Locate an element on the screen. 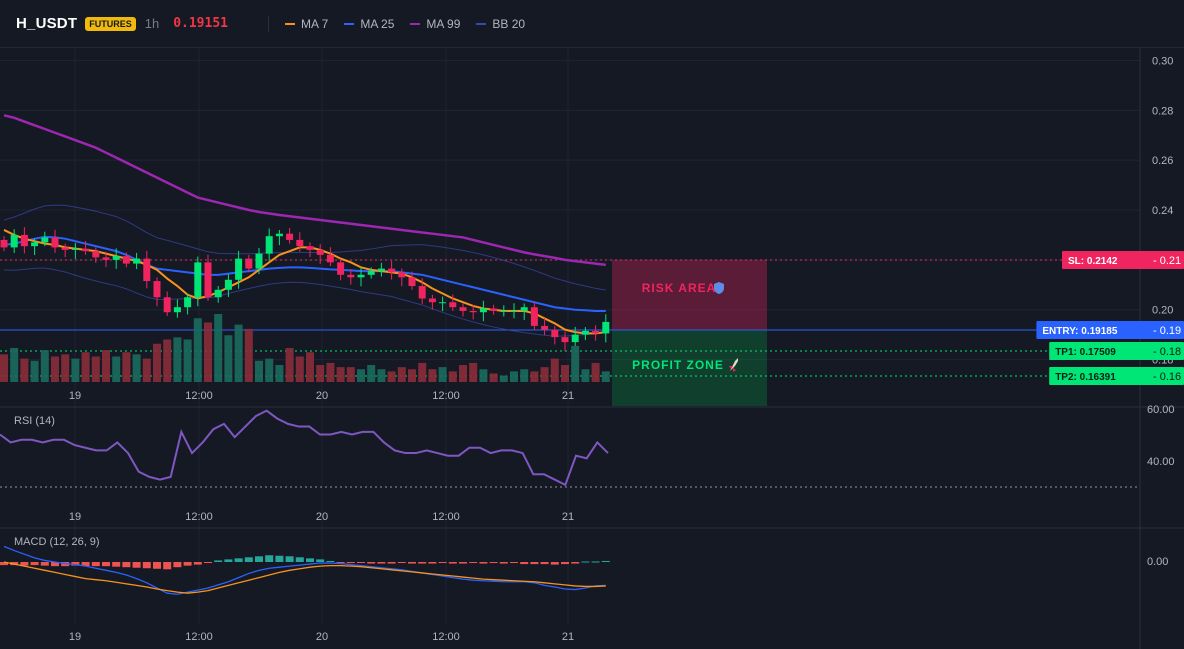 This screenshot has width=1184, height=649. rsi-title: RSI (14) is located at coordinates (34, 421).